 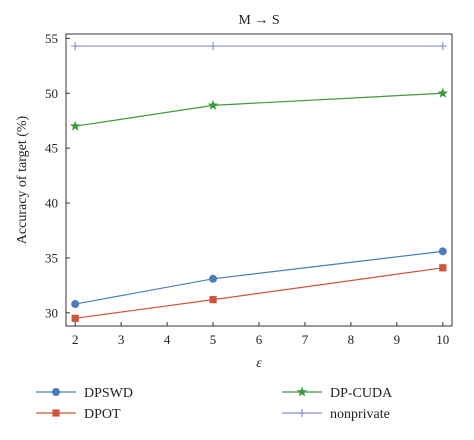 I want to click on x-tick-label: 9, so click(x=397, y=339).